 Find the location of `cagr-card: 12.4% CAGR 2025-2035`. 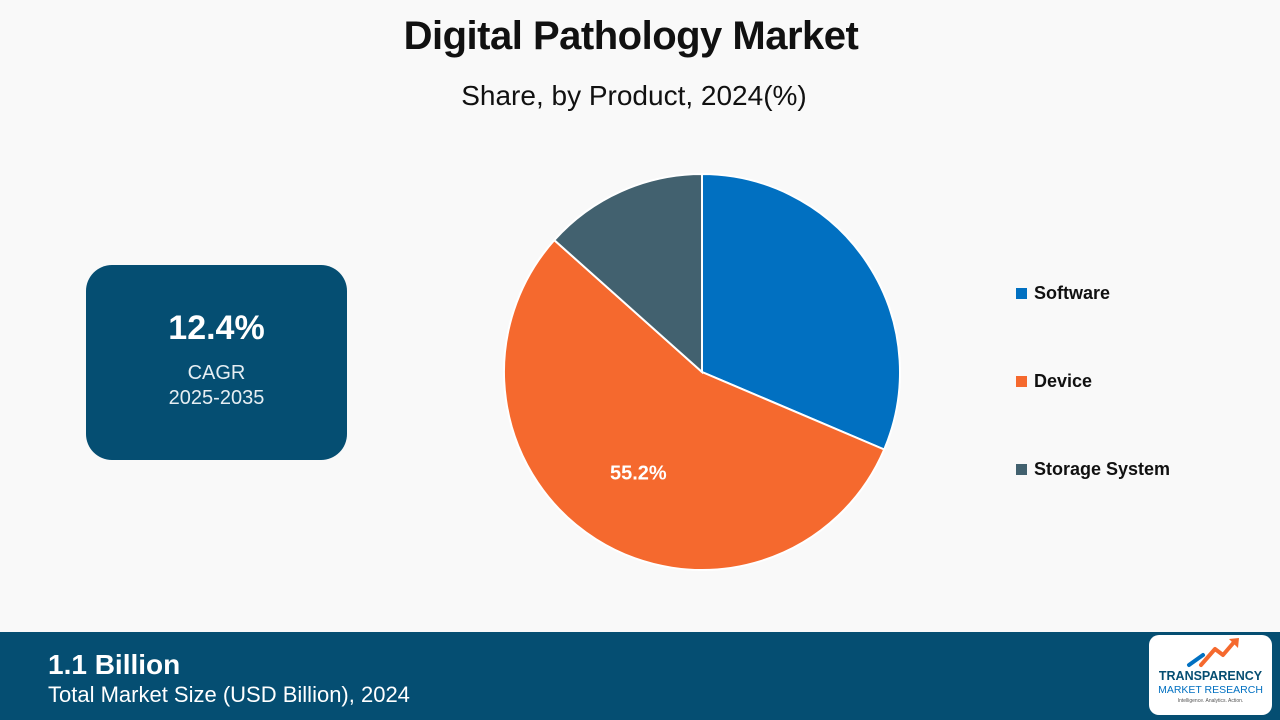

cagr-card: 12.4% CAGR 2025-2035 is located at coordinates (216, 362).